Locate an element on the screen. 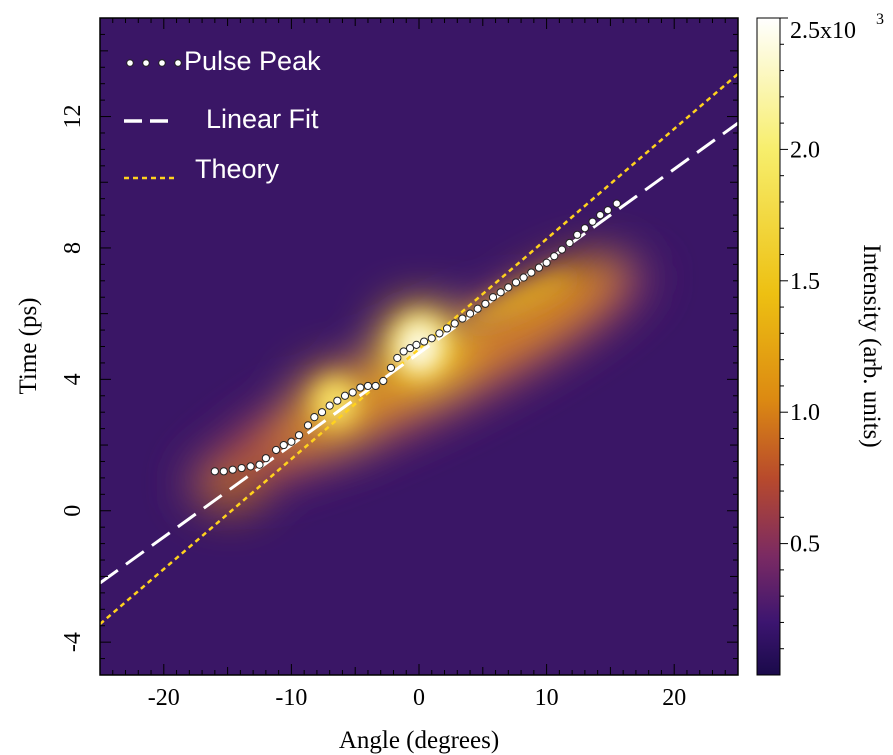  colorbar-tick-label: 2.0 is located at coordinates (805, 150).